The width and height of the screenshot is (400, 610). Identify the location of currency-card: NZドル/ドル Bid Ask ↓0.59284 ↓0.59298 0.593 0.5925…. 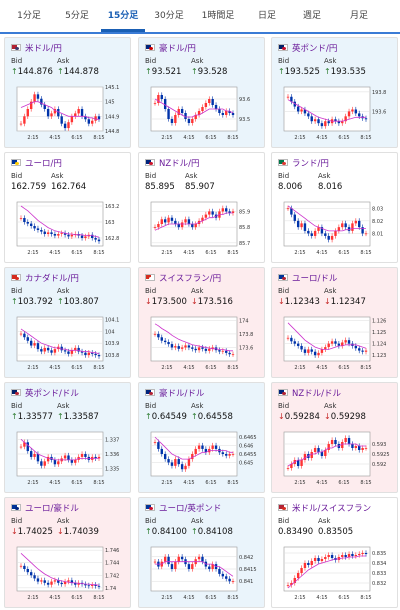
(334, 437).